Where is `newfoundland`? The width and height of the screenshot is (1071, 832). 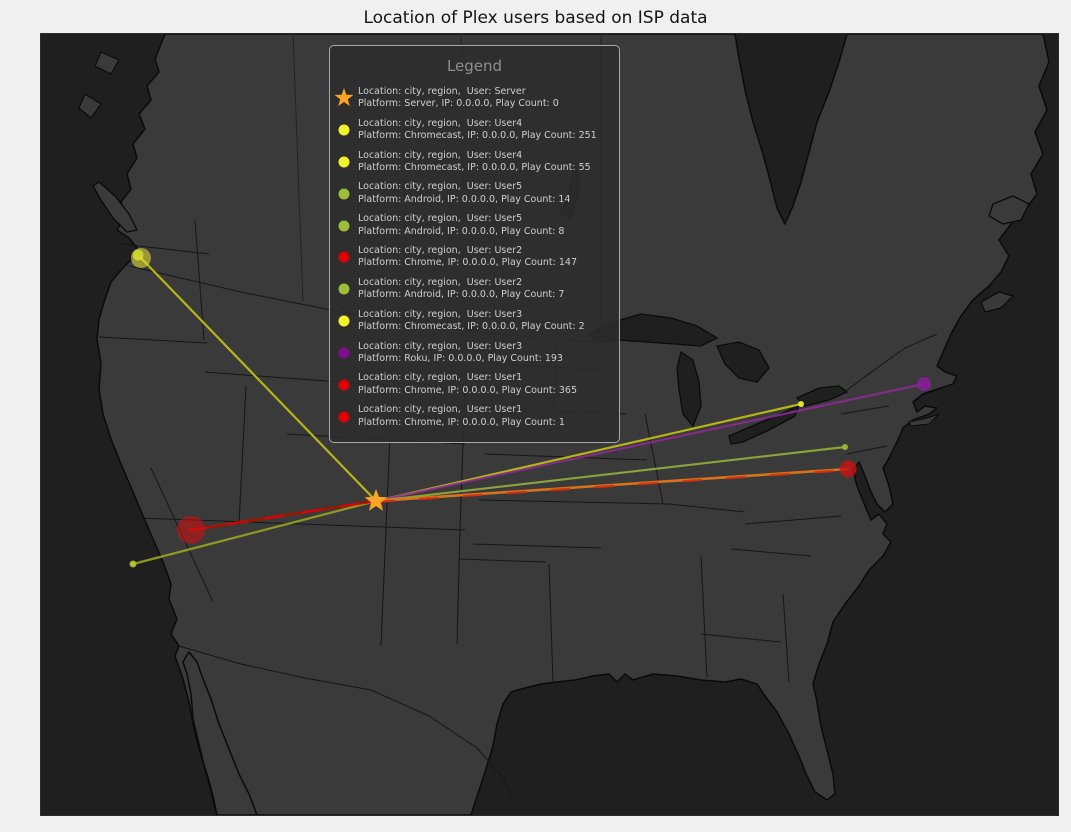
newfoundland is located at coordinates (1009, 210).